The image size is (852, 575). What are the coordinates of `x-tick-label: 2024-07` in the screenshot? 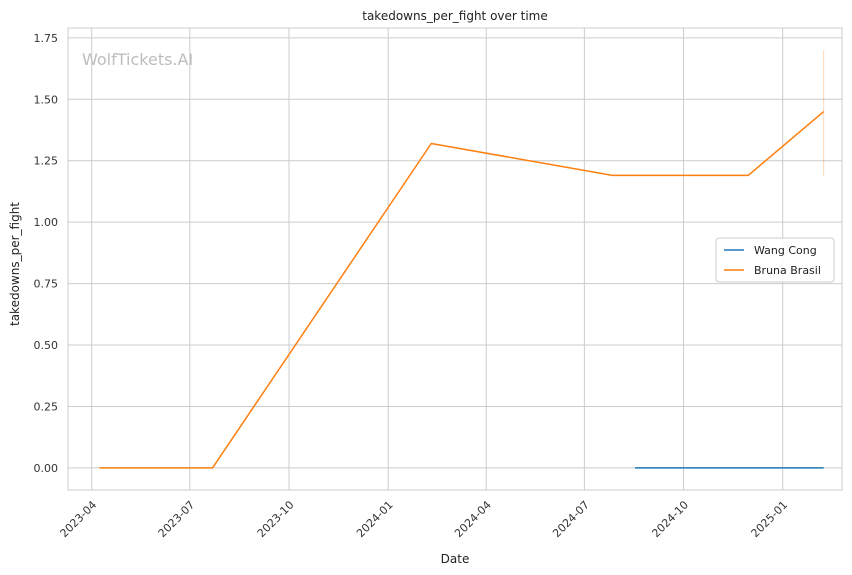 It's located at (571, 519).